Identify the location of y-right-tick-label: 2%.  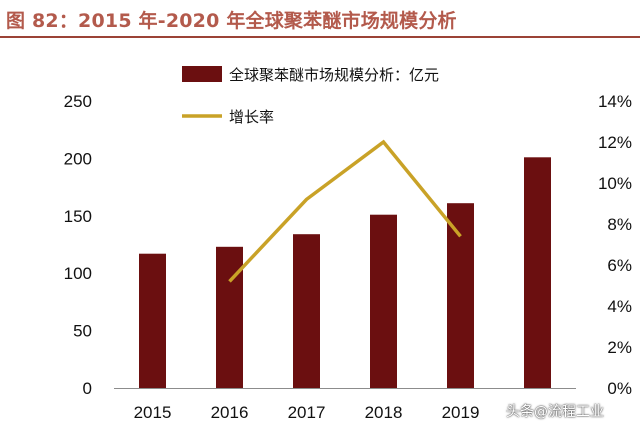
(619, 347).